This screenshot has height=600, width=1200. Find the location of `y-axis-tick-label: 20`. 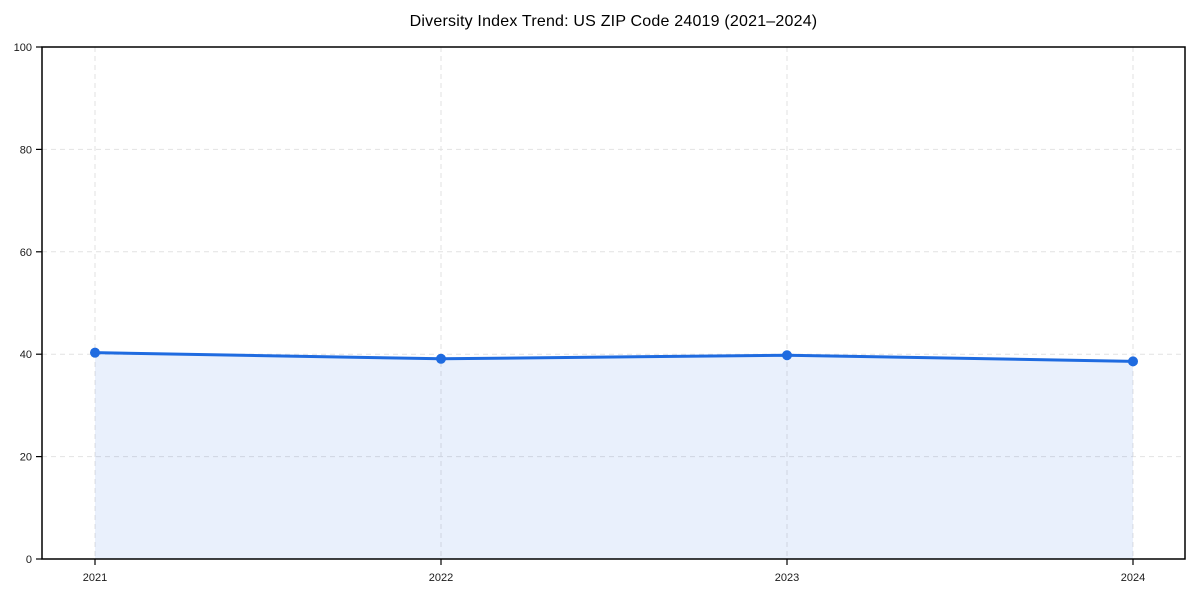

y-axis-tick-label: 20 is located at coordinates (26, 458).